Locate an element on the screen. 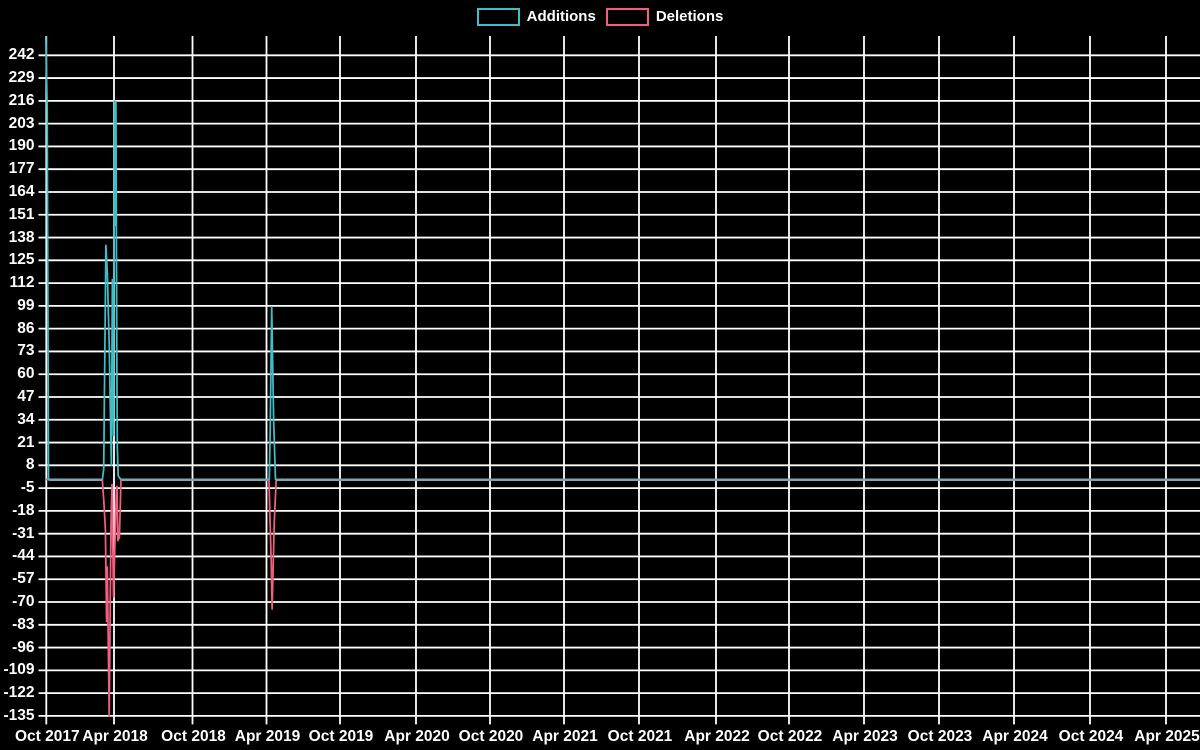 Image resolution: width=1200 pixels, height=750 pixels. x-tick-label-Apr-2019: Apr 2019 is located at coordinates (267, 737).